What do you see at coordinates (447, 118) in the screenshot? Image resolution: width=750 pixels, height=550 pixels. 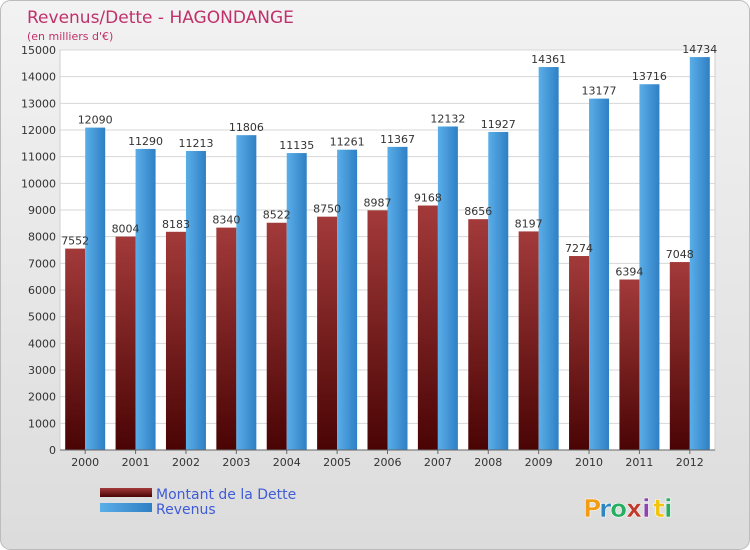 I see `data-label-revenus: 12132` at bounding box center [447, 118].